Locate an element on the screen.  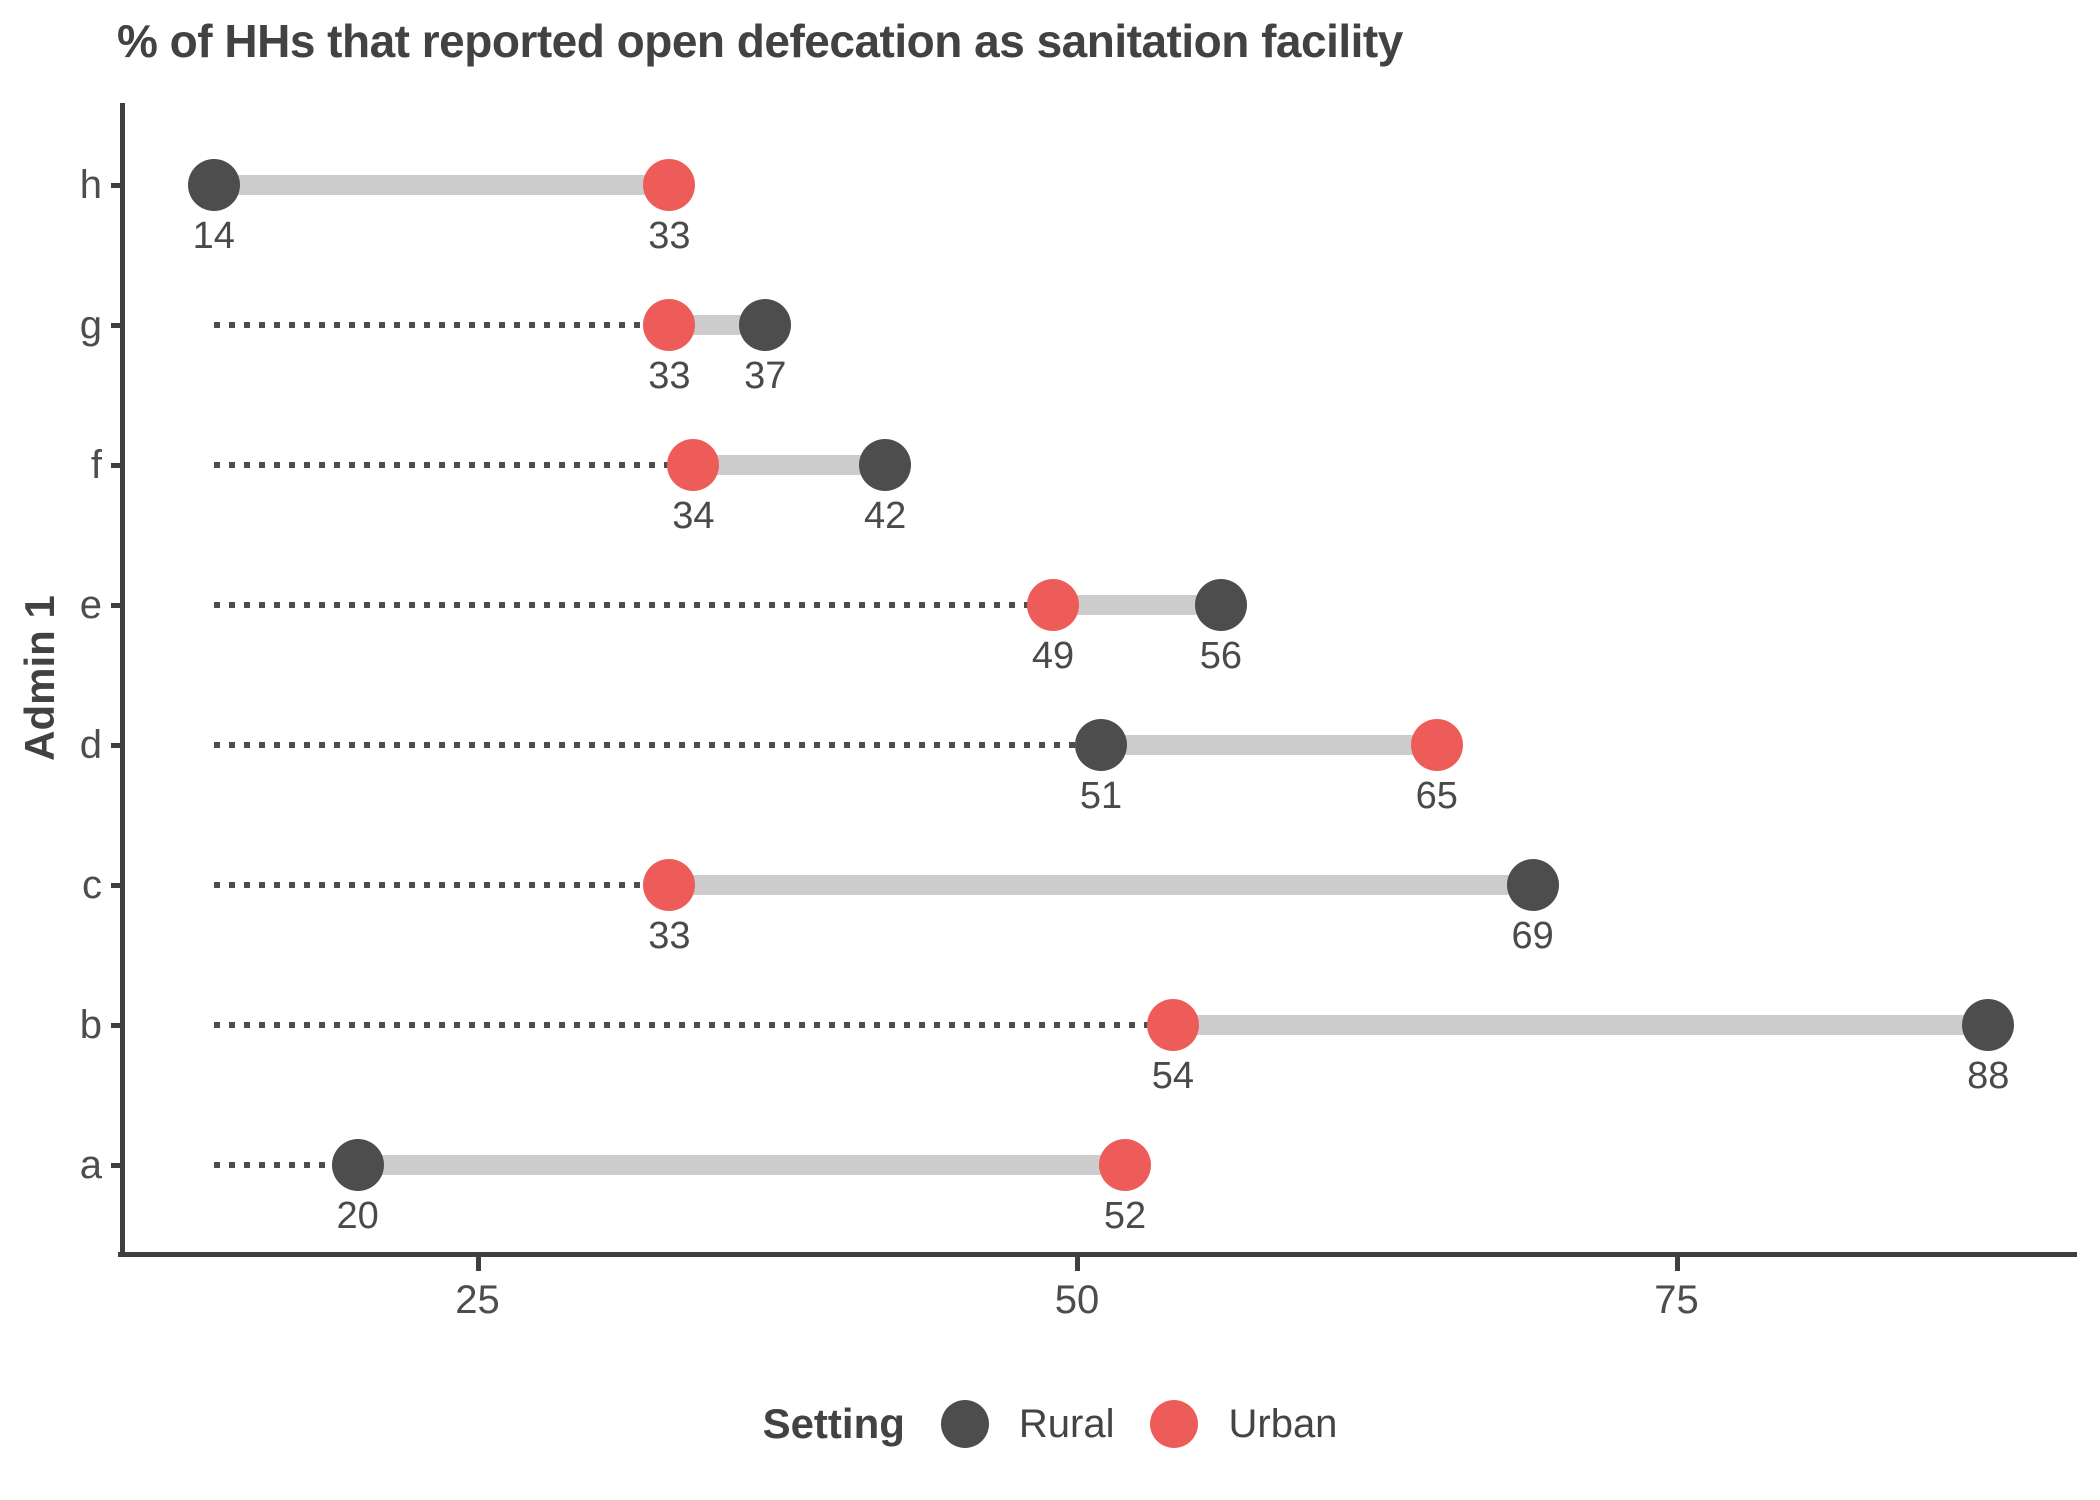
y-category-label: b is located at coordinates (90, 1025).